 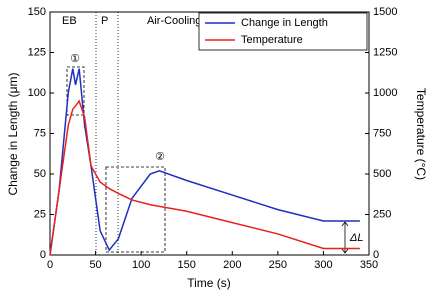 I want to click on legend-box, so click(x=283, y=31).